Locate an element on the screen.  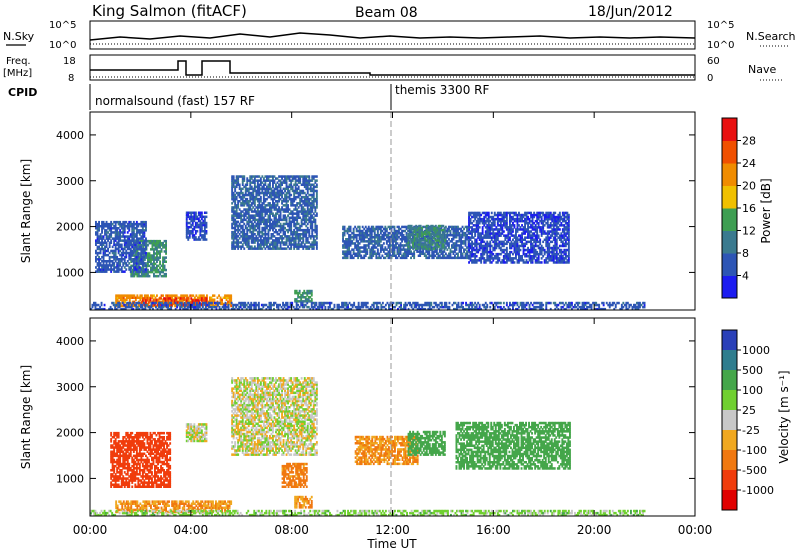
cpid-label: CPID is located at coordinates (22, 92).